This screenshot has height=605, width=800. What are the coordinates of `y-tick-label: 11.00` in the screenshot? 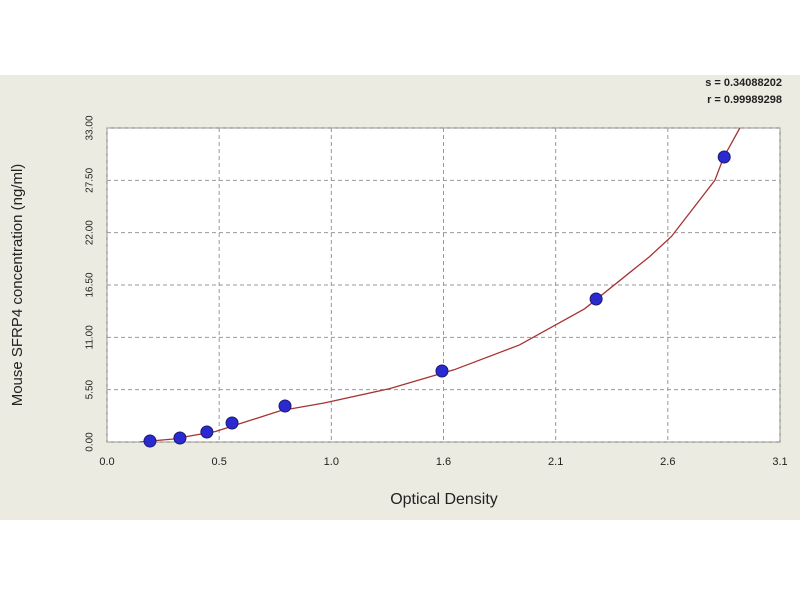 It's located at (90, 337).